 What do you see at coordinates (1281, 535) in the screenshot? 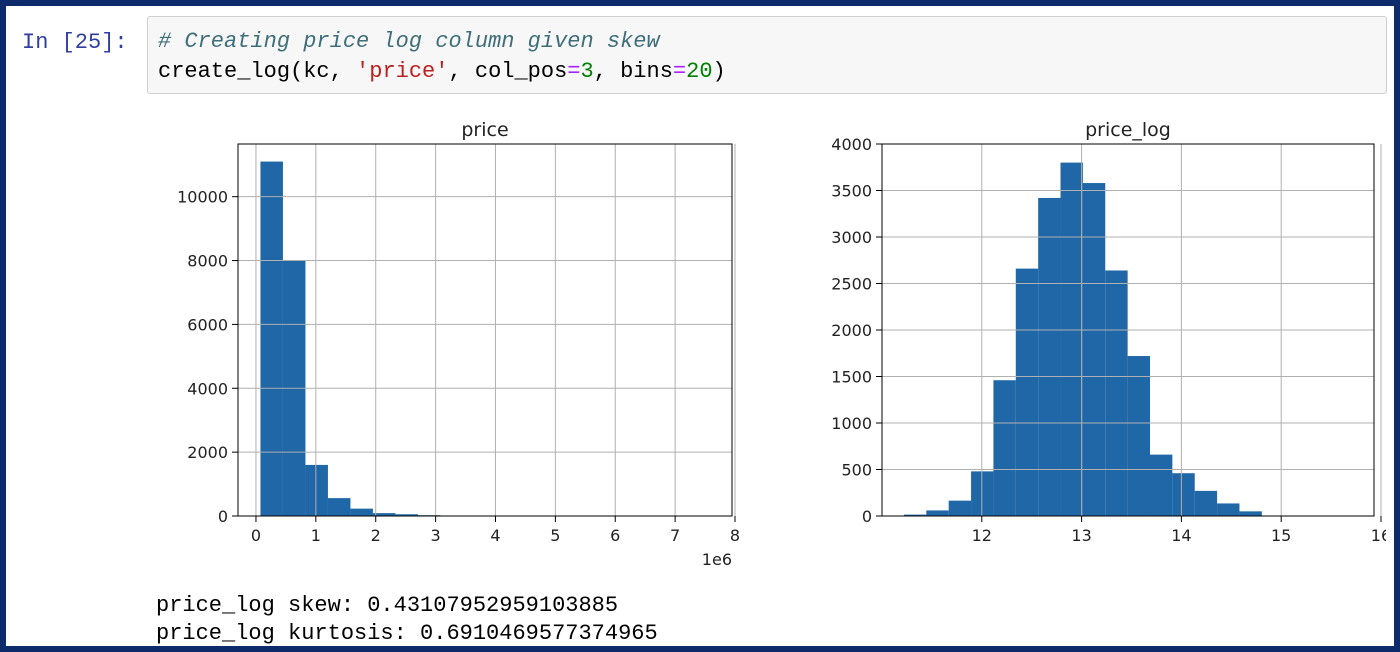
I see `x-tick-label: 15` at bounding box center [1281, 535].